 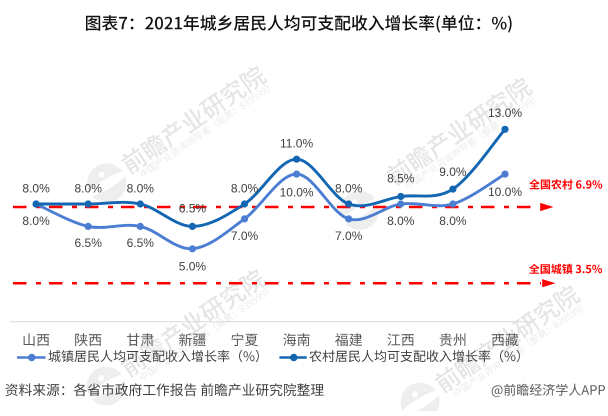 What do you see at coordinates (193, 267) in the screenshot?
I see `svg-text: 5.0%` at bounding box center [193, 267].